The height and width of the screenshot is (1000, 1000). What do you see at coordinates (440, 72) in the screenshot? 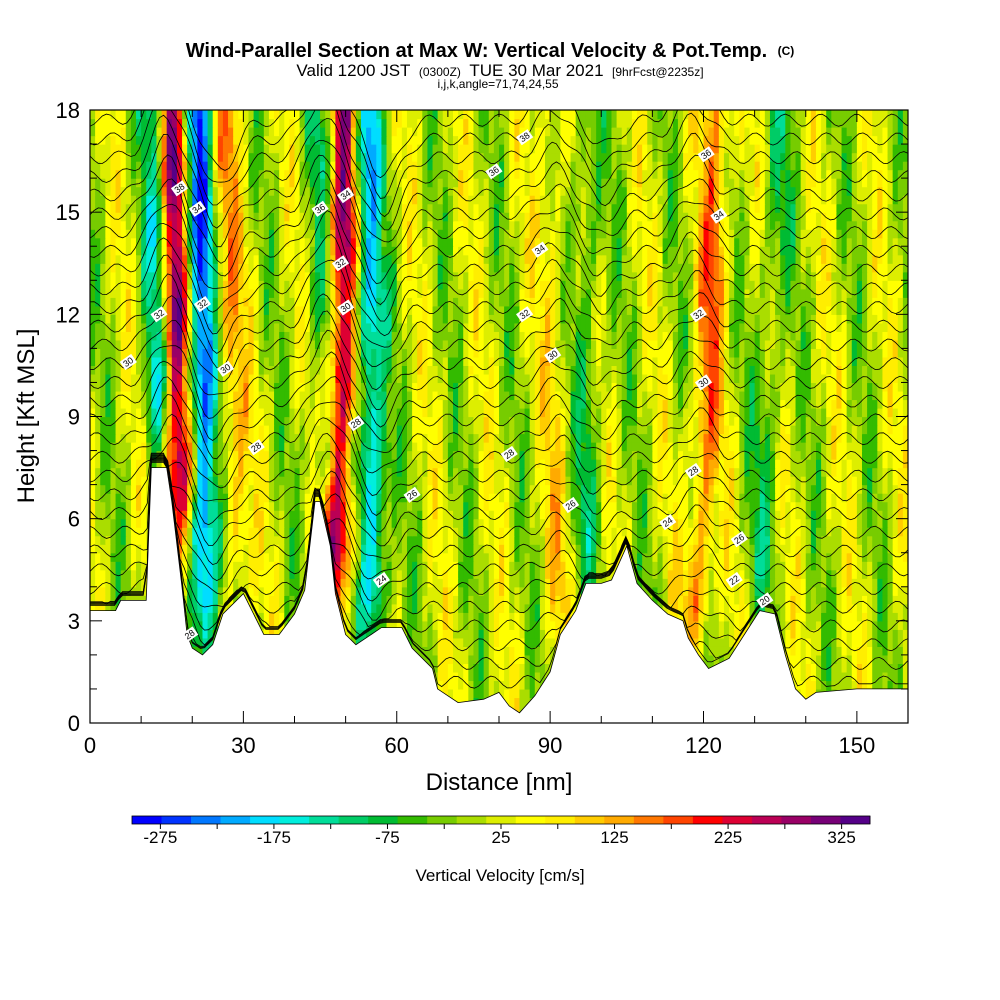
I see `subtitle-zulu: (0300Z)` at bounding box center [440, 72].